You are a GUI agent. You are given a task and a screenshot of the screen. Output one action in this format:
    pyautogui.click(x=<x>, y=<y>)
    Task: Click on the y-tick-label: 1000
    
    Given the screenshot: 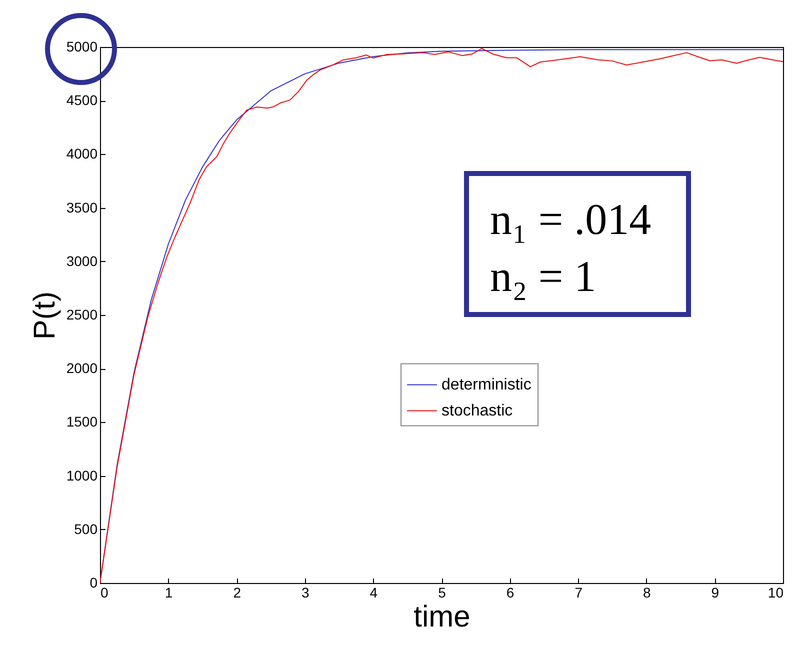 What is the action you would take?
    pyautogui.click(x=82, y=475)
    